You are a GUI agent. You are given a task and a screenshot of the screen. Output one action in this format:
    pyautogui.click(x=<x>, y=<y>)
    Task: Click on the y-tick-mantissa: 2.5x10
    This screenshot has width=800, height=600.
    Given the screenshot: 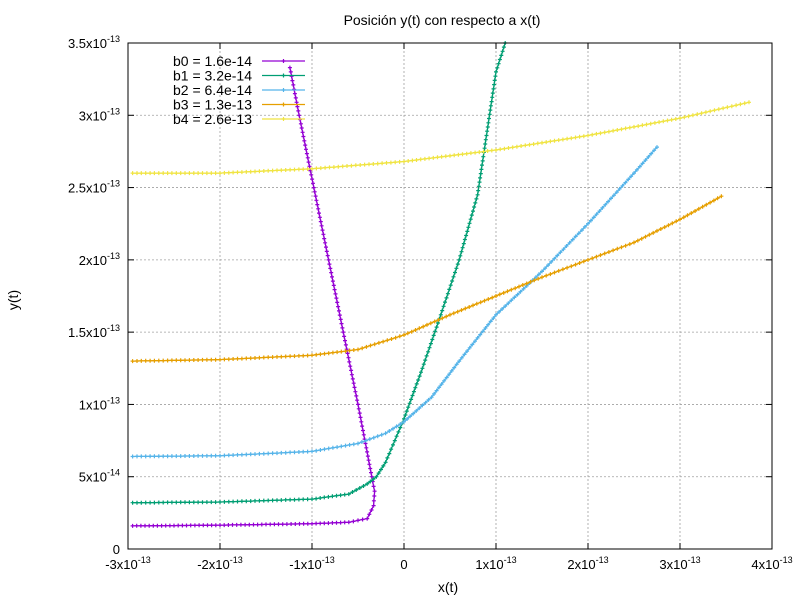 What is the action you would take?
    pyautogui.click(x=87, y=188)
    